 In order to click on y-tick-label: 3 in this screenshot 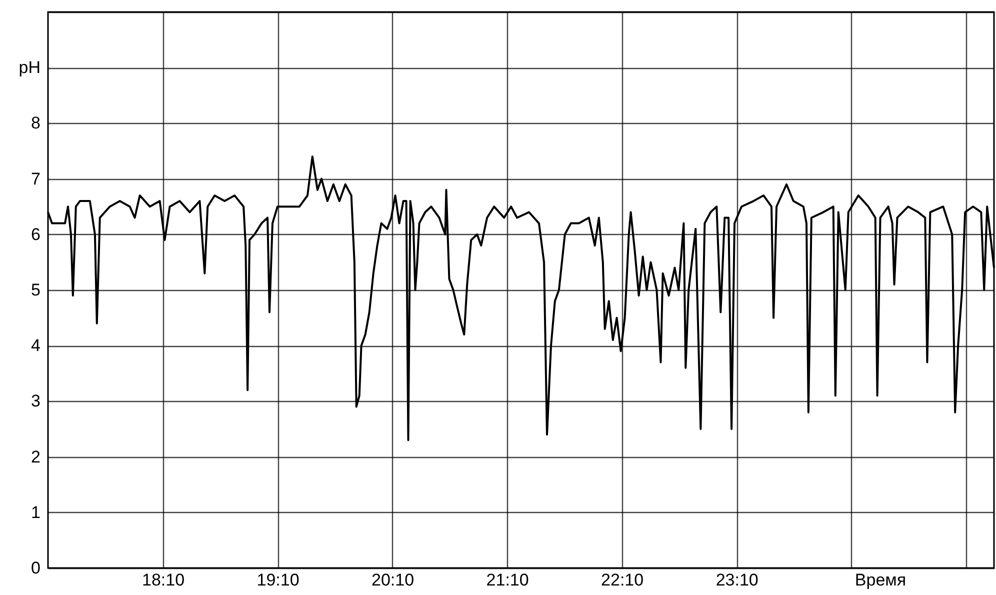, I will do `click(35, 401)`.